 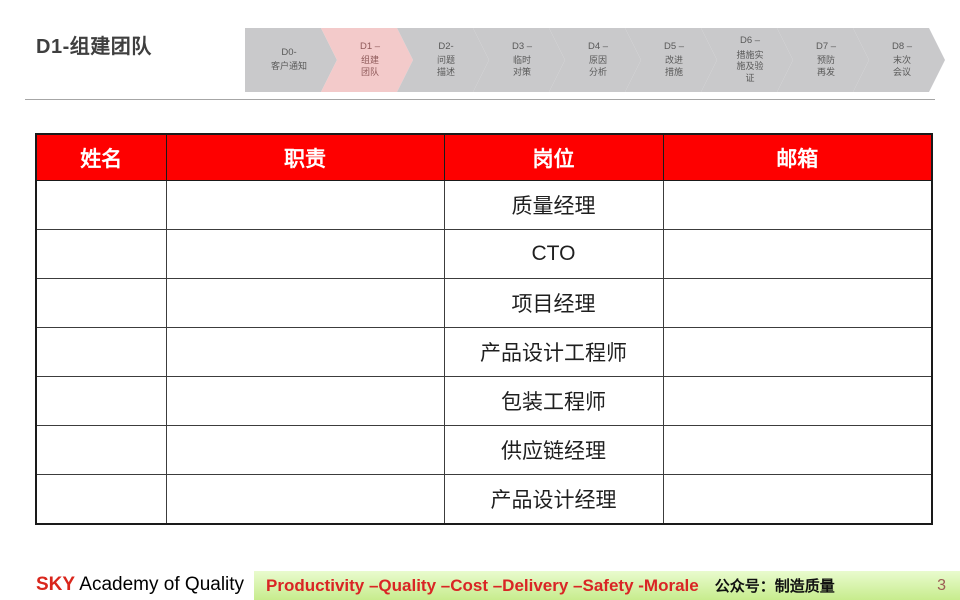 I want to click on chevron-code: D0-, so click(x=289, y=52).